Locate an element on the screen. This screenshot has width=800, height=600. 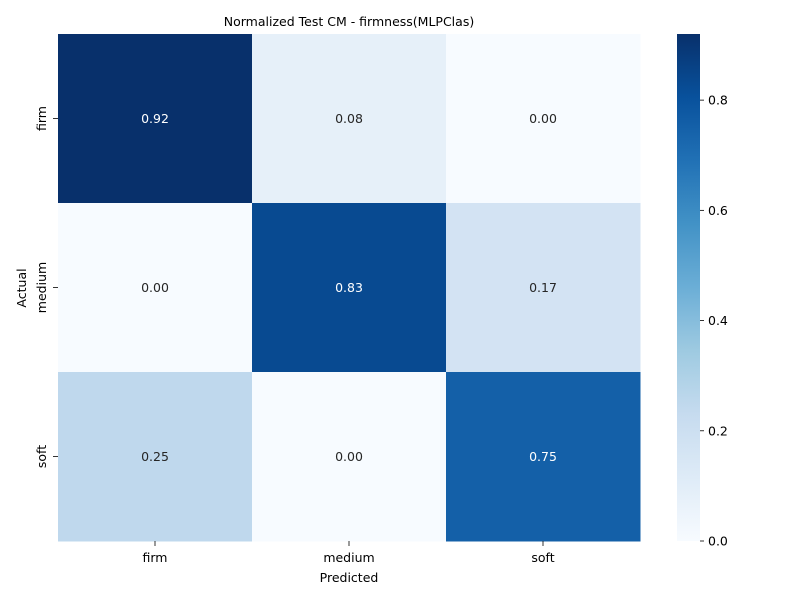
x-axis-title: Predicted is located at coordinates (349, 577).